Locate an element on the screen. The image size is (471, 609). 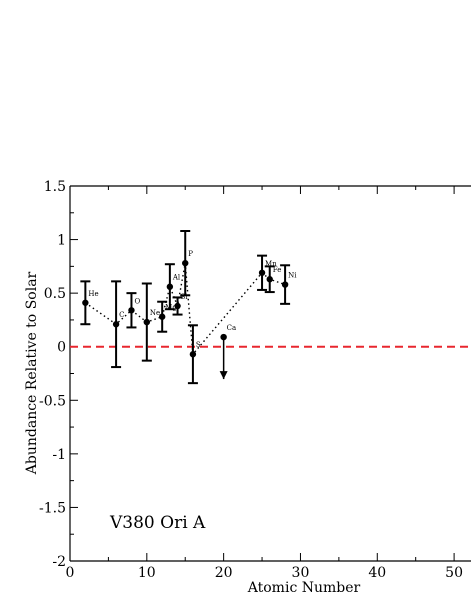
x-tick-label: 50 is located at coordinates (454, 573).